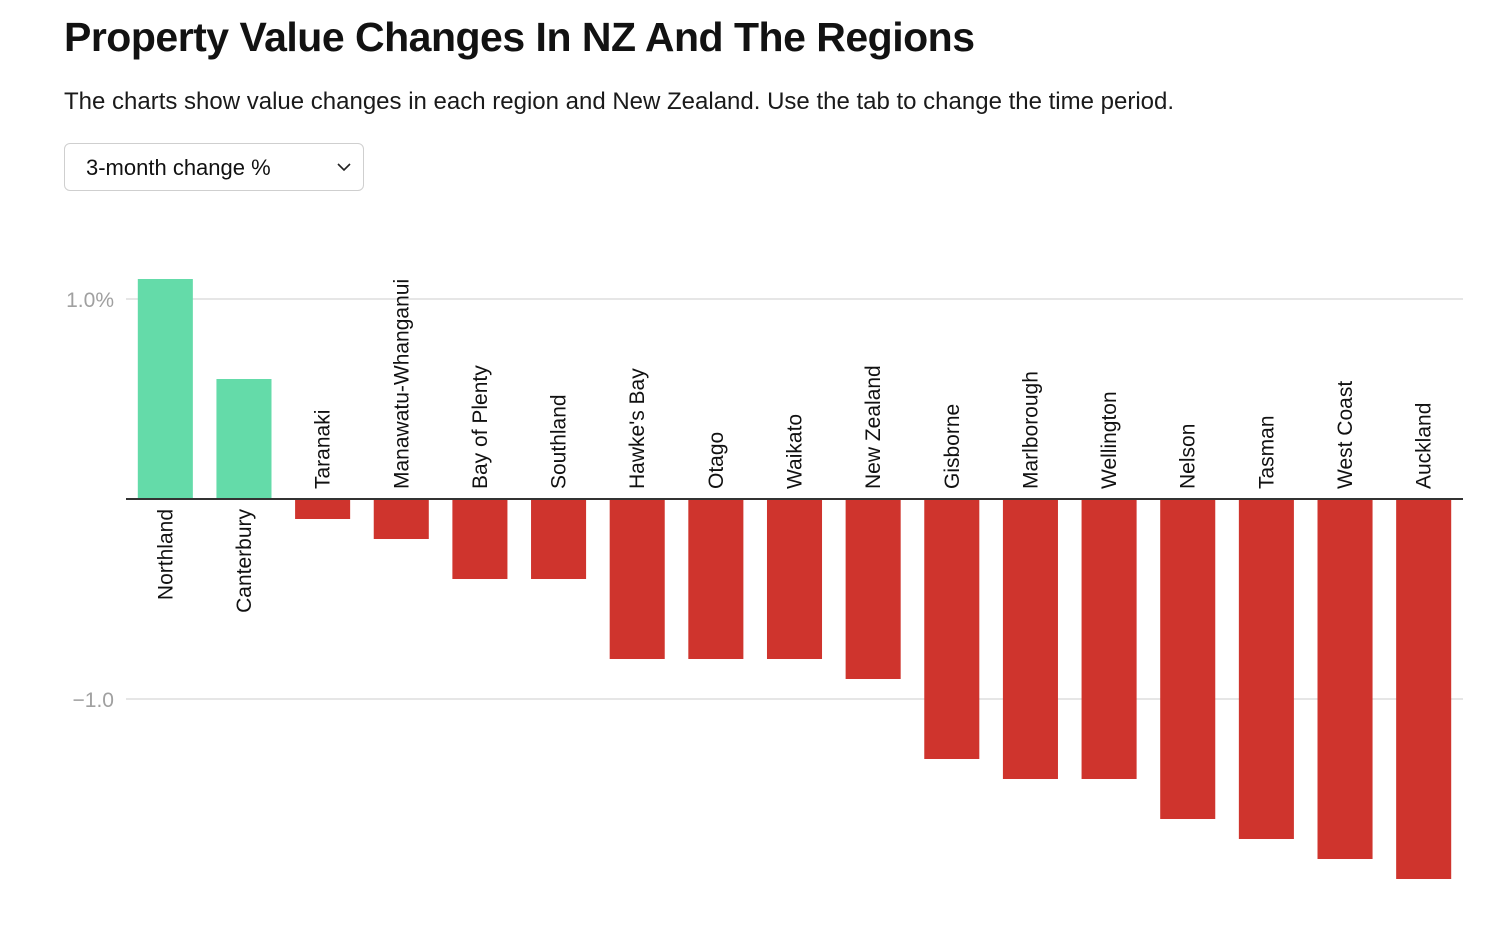  Describe the element at coordinates (93, 700) in the screenshot. I see `y-tick-label: −1.0` at that location.